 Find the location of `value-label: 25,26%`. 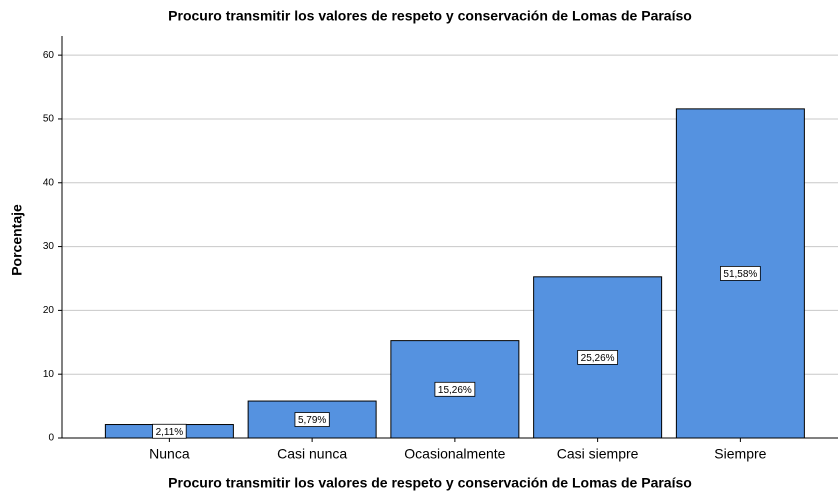

value-label: 25,26% is located at coordinates (598, 358).